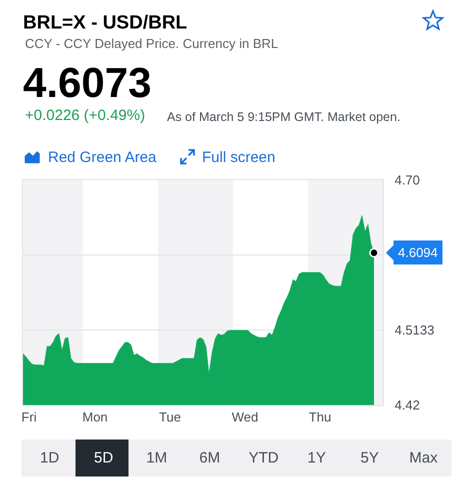 The width and height of the screenshot is (473, 492). I want to click on x-tick-label: Tue, so click(170, 417).